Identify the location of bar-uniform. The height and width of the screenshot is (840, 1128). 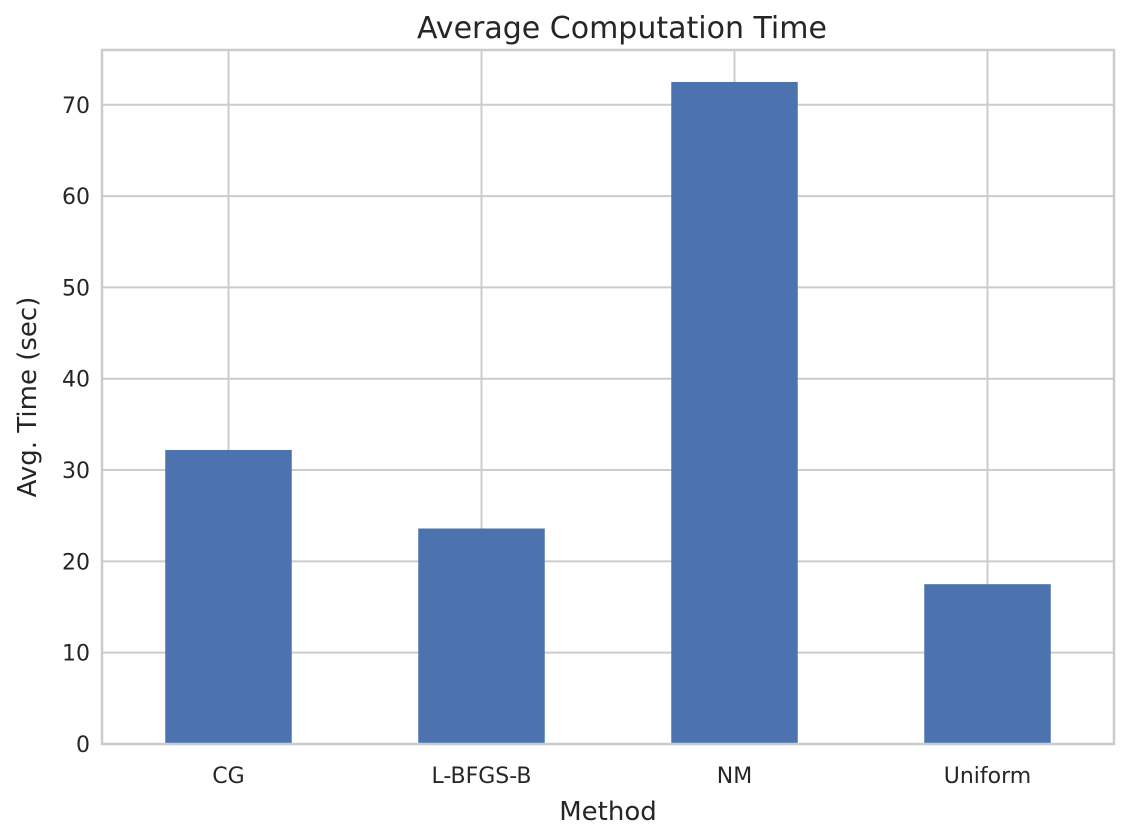
(987, 664).